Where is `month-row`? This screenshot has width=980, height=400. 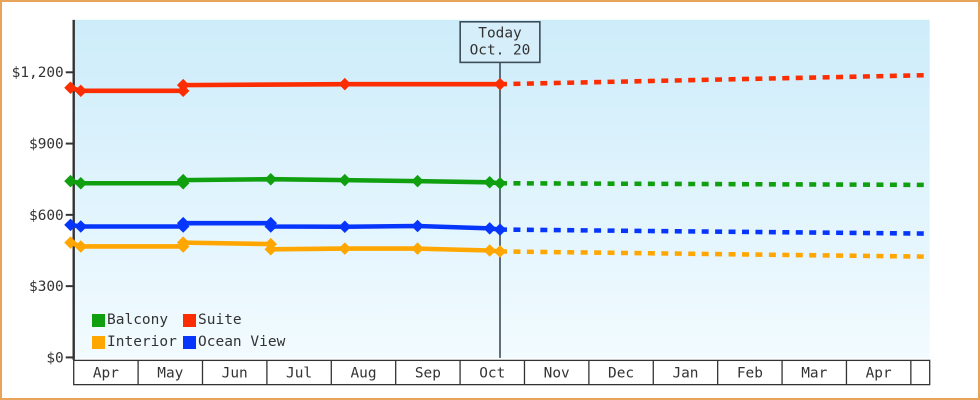 month-row is located at coordinates (502, 372).